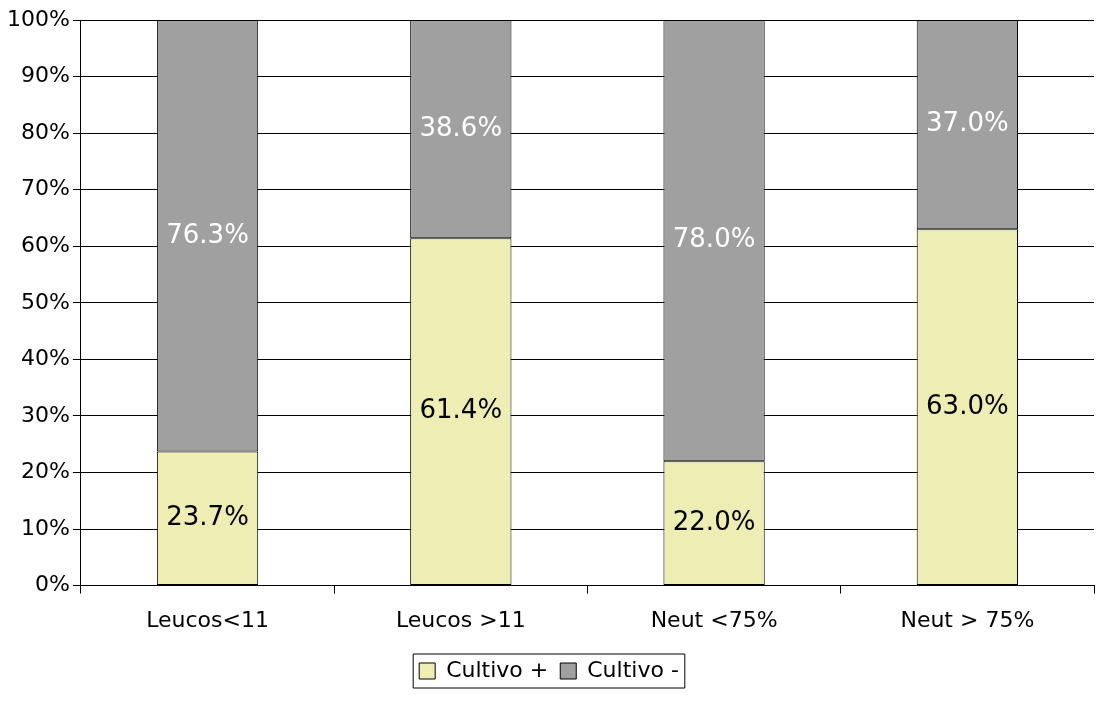 The image size is (1108, 704). I want to click on x-tick-label: Neut <75%, so click(714, 619).